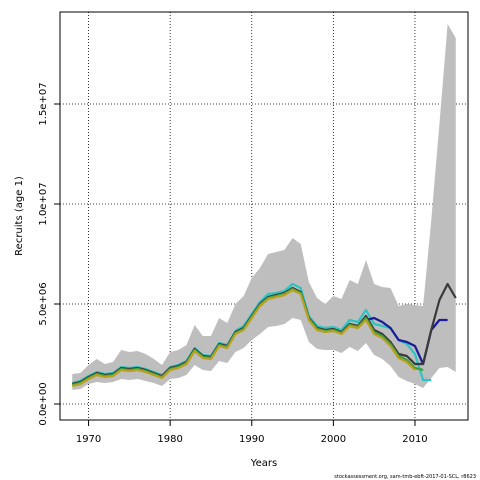  I want to click on x-tick-label-2: 1990, so click(251, 439).